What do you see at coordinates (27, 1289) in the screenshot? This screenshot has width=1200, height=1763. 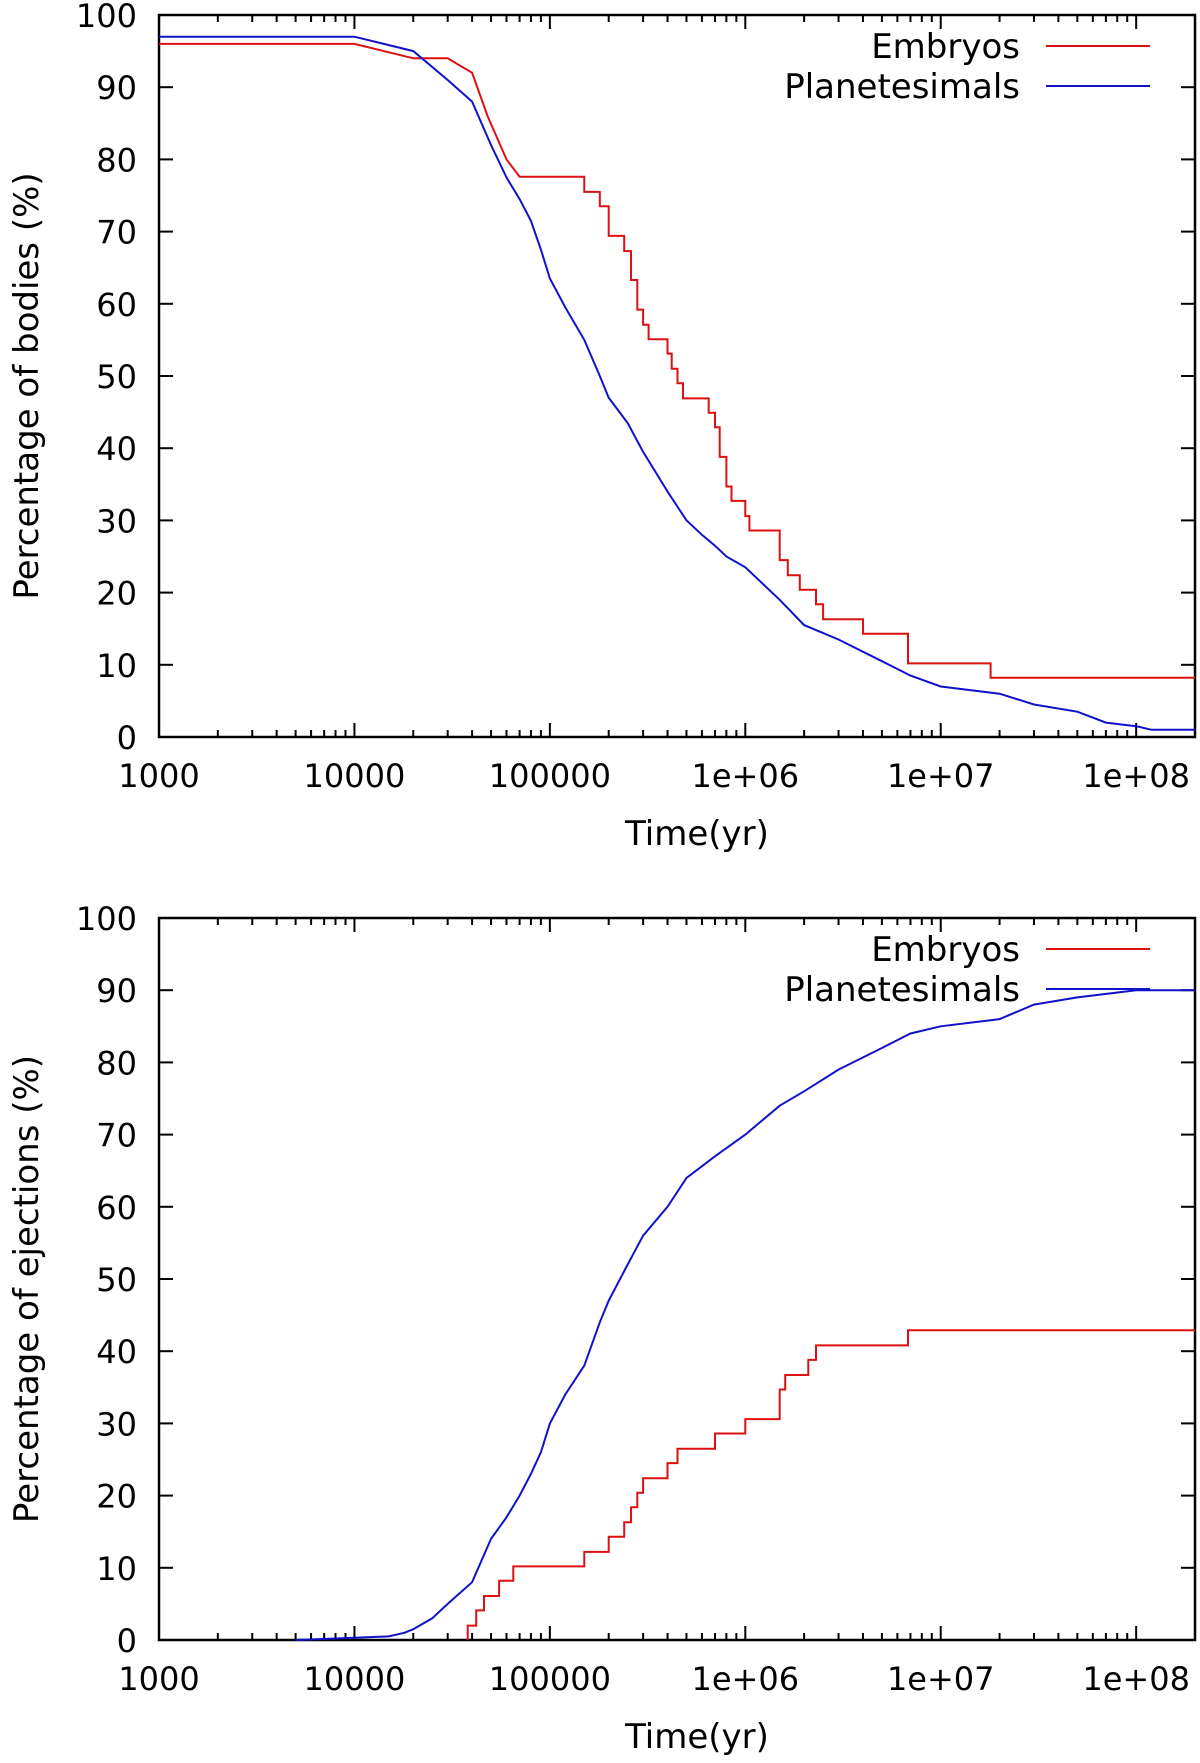 I see `y-axis-title: Percentage of ejections (%)` at bounding box center [27, 1289].